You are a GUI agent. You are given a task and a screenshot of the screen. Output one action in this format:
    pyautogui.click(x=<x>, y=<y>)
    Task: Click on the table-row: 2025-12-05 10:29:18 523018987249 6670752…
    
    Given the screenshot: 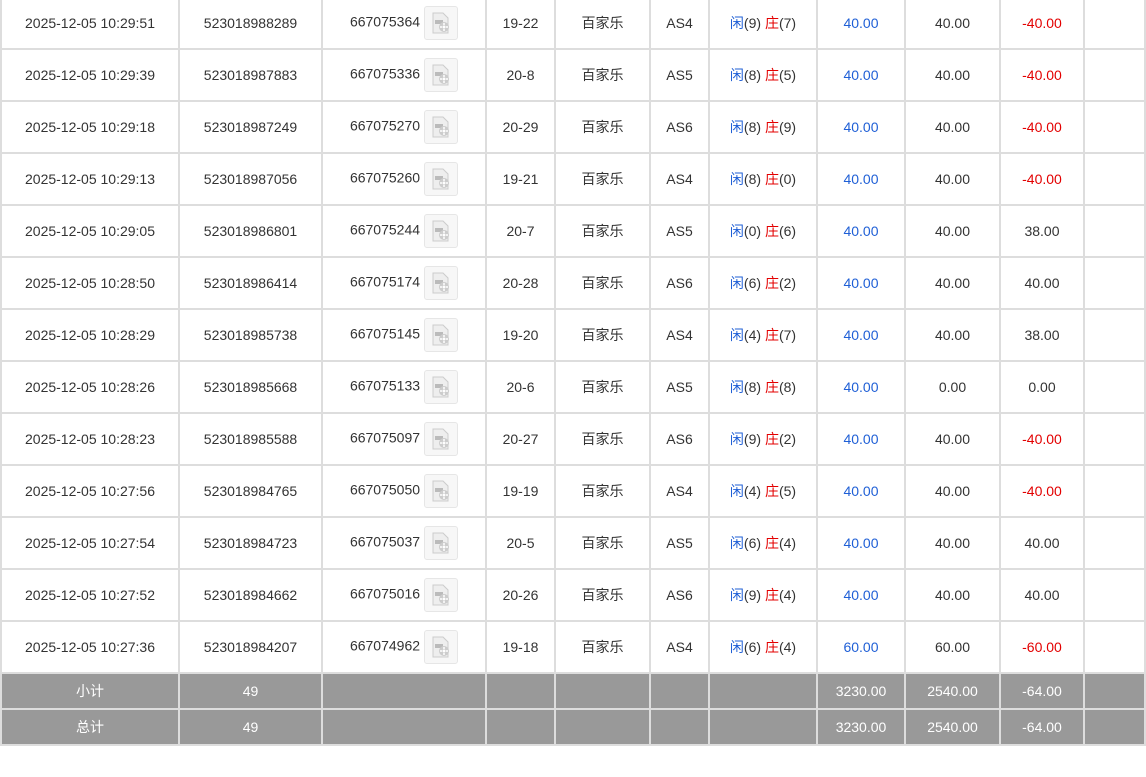 What is the action you would take?
    pyautogui.click(x=573, y=127)
    